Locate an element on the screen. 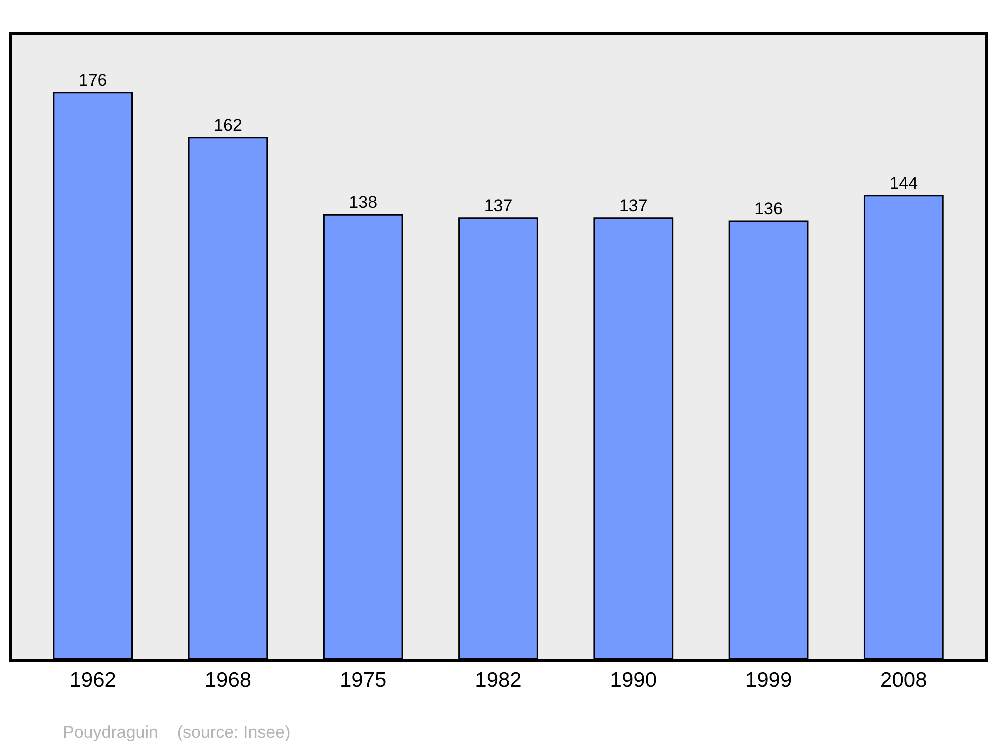 The image size is (1000, 747). x-tick-label: 1982 is located at coordinates (498, 680).